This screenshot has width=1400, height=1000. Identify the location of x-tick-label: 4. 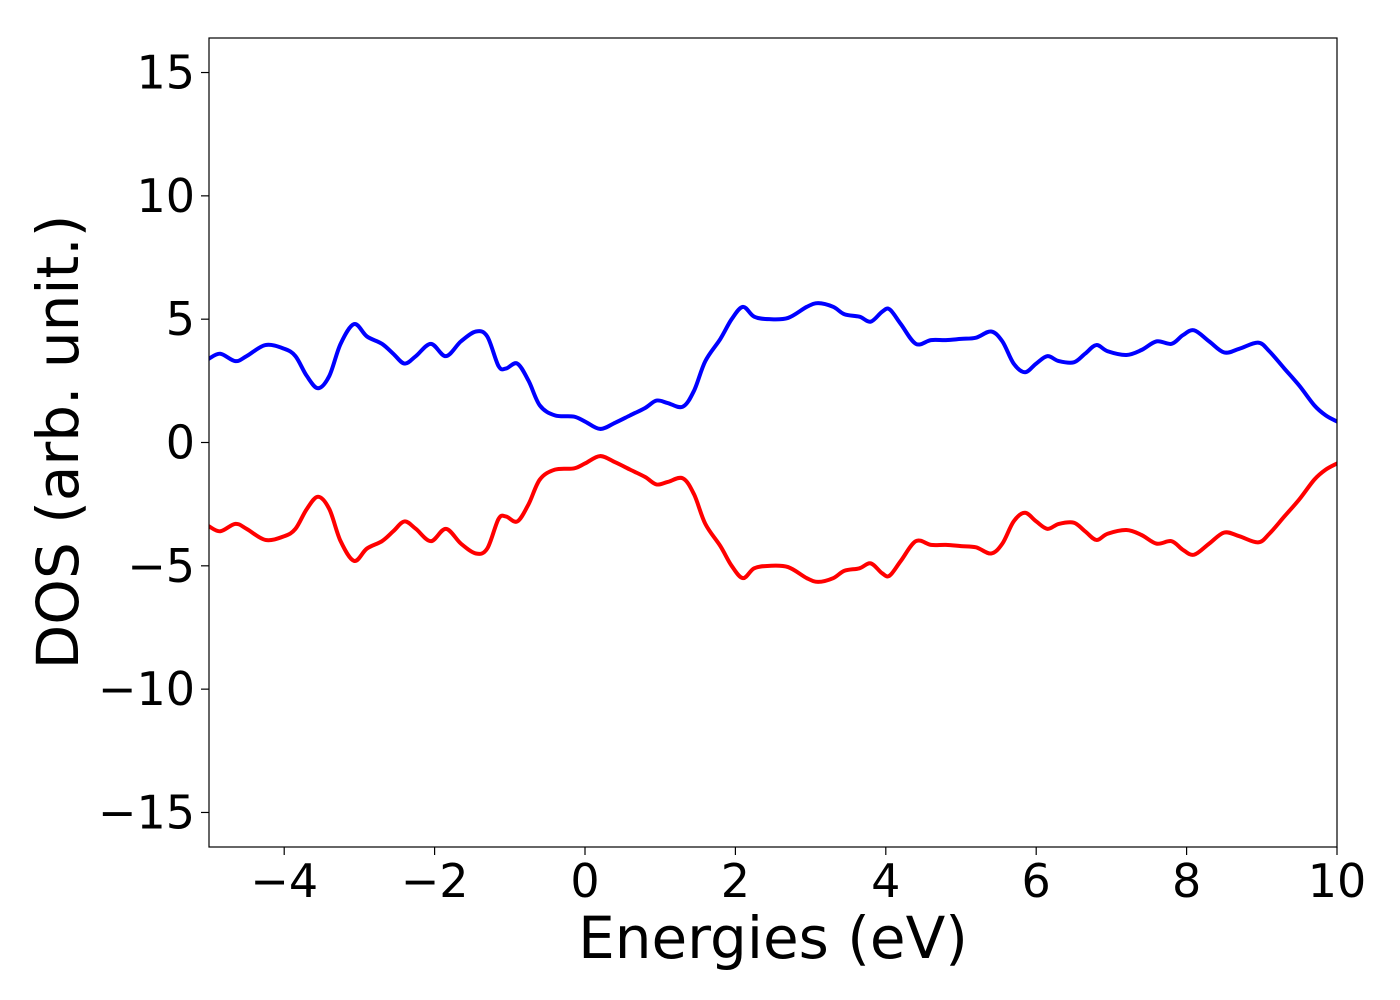
(885, 881).